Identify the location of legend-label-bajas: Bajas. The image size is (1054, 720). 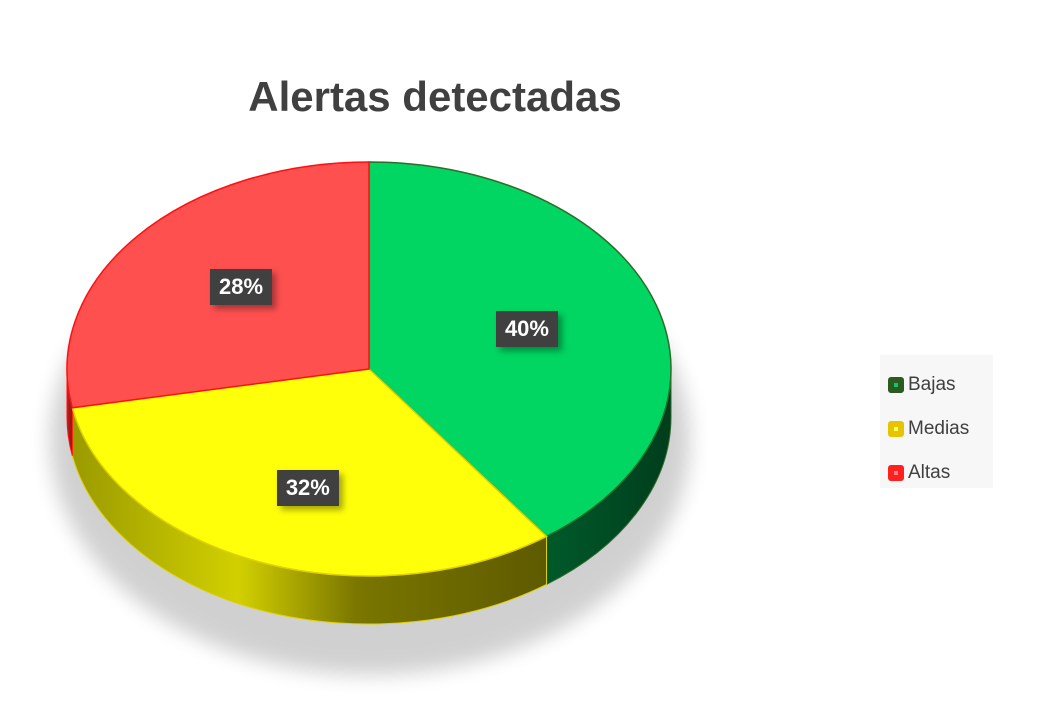
(932, 384).